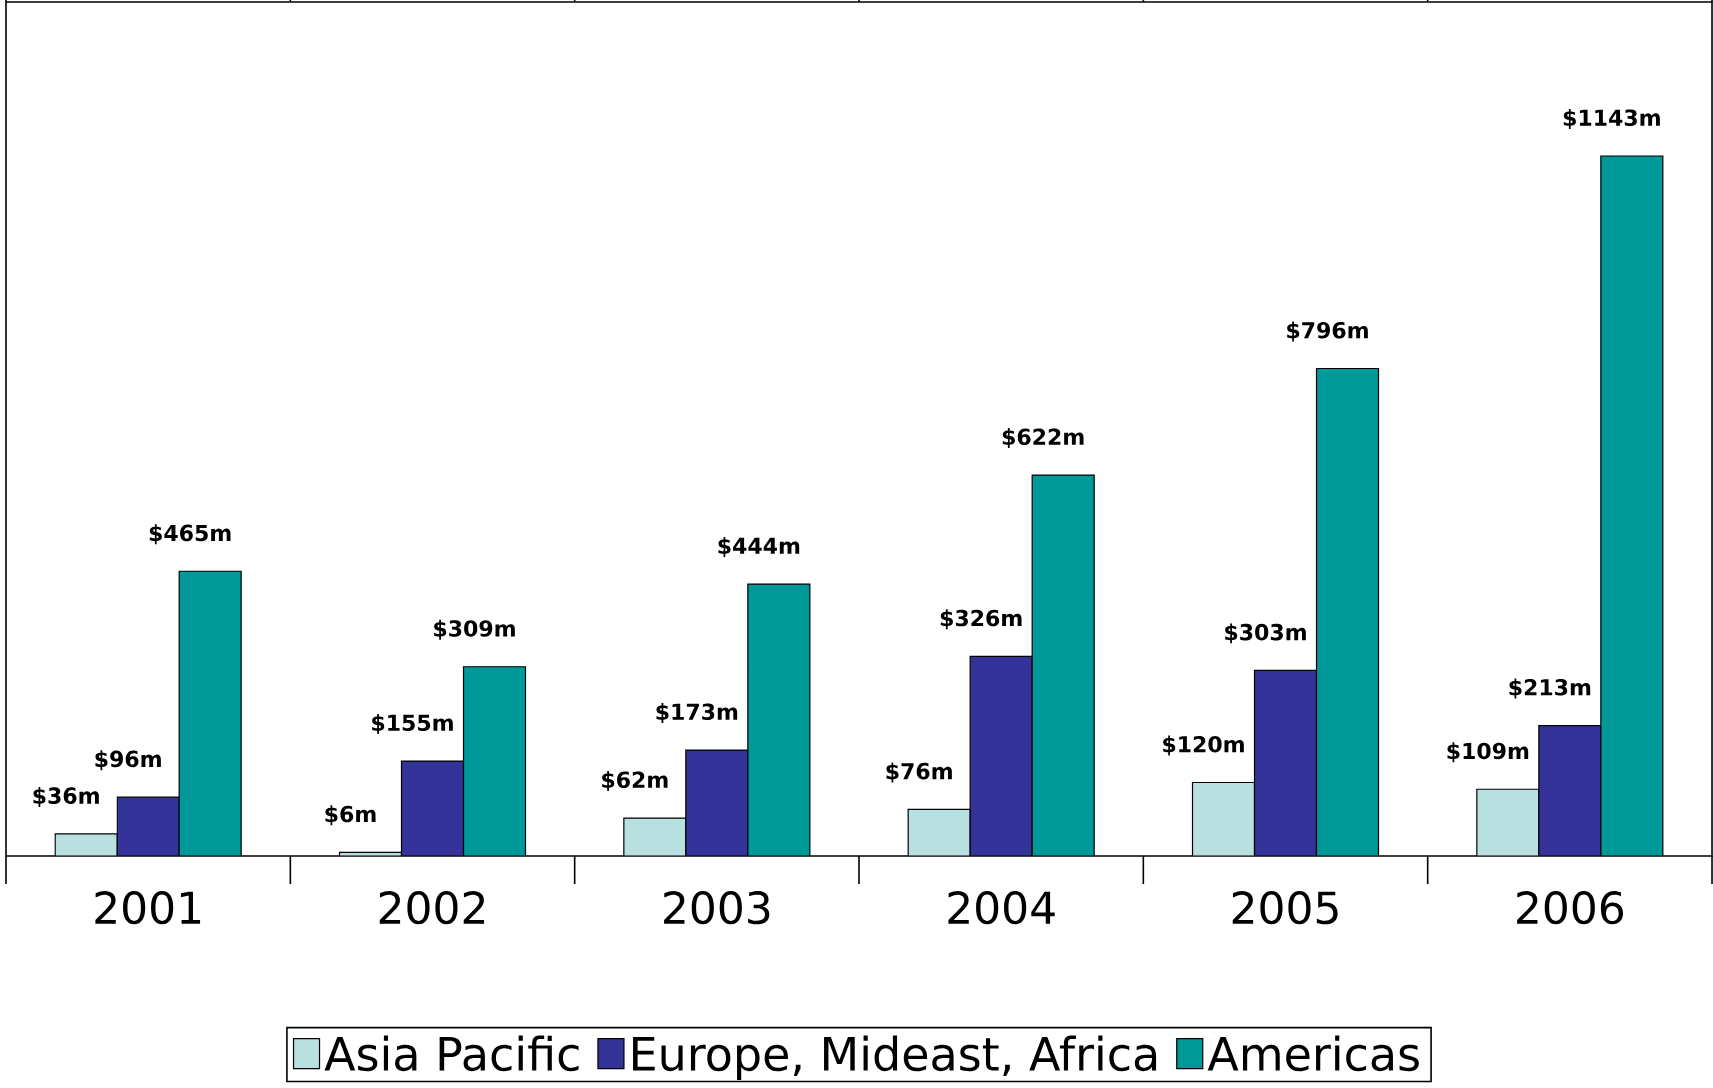  I want to click on data-label: $36m, so click(66, 796).